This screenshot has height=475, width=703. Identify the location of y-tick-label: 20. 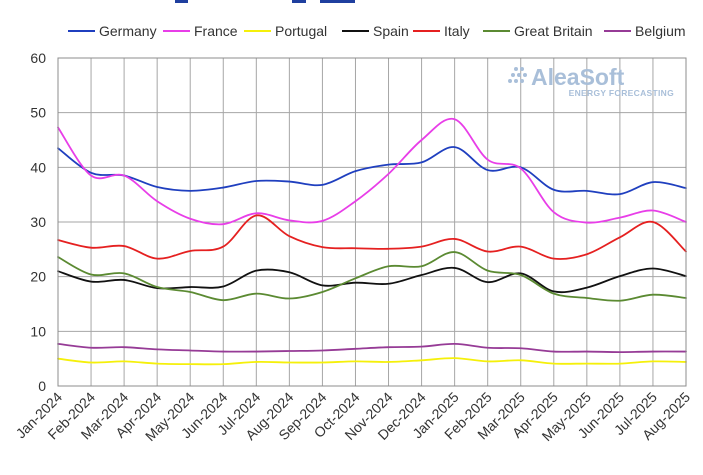
(38, 277).